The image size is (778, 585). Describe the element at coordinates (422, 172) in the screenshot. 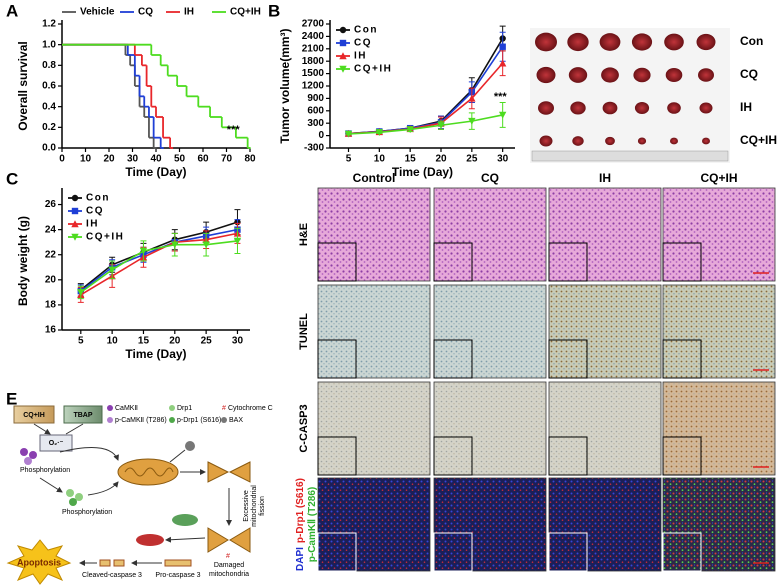

I see `x-axis-label: Time (Day)` at that location.